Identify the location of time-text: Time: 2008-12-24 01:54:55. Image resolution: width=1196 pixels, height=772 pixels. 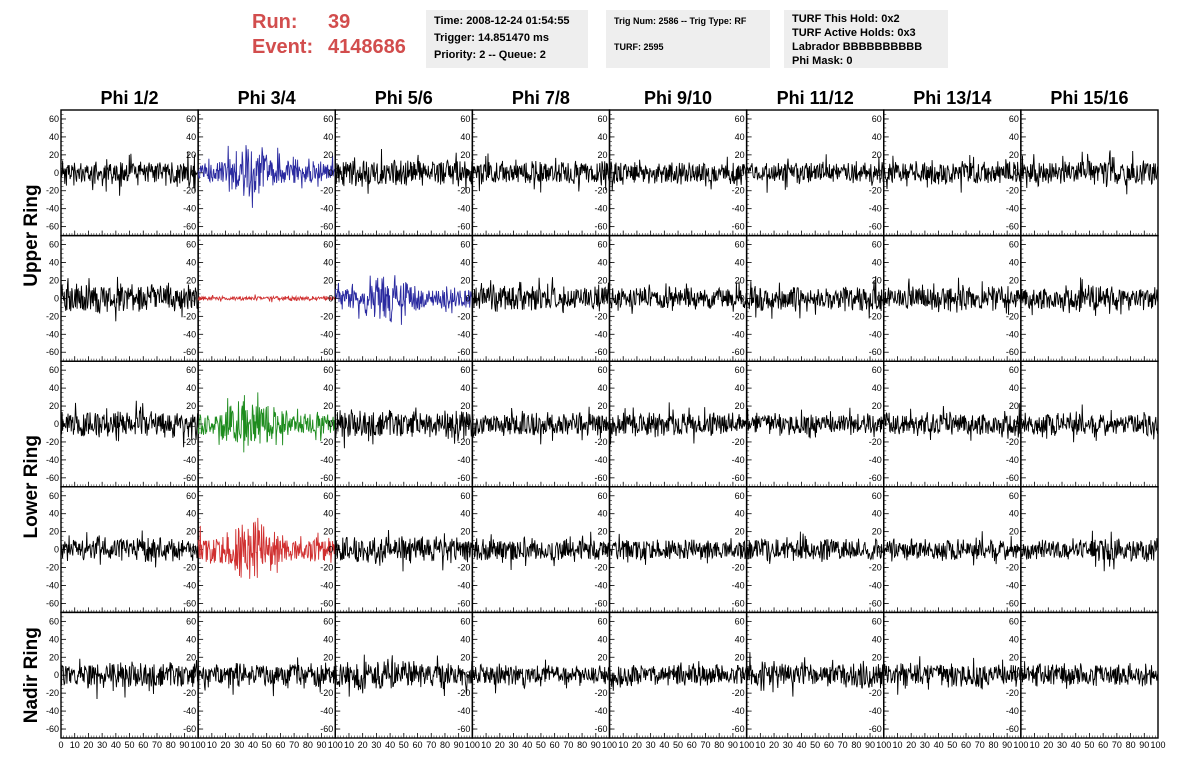
(502, 21).